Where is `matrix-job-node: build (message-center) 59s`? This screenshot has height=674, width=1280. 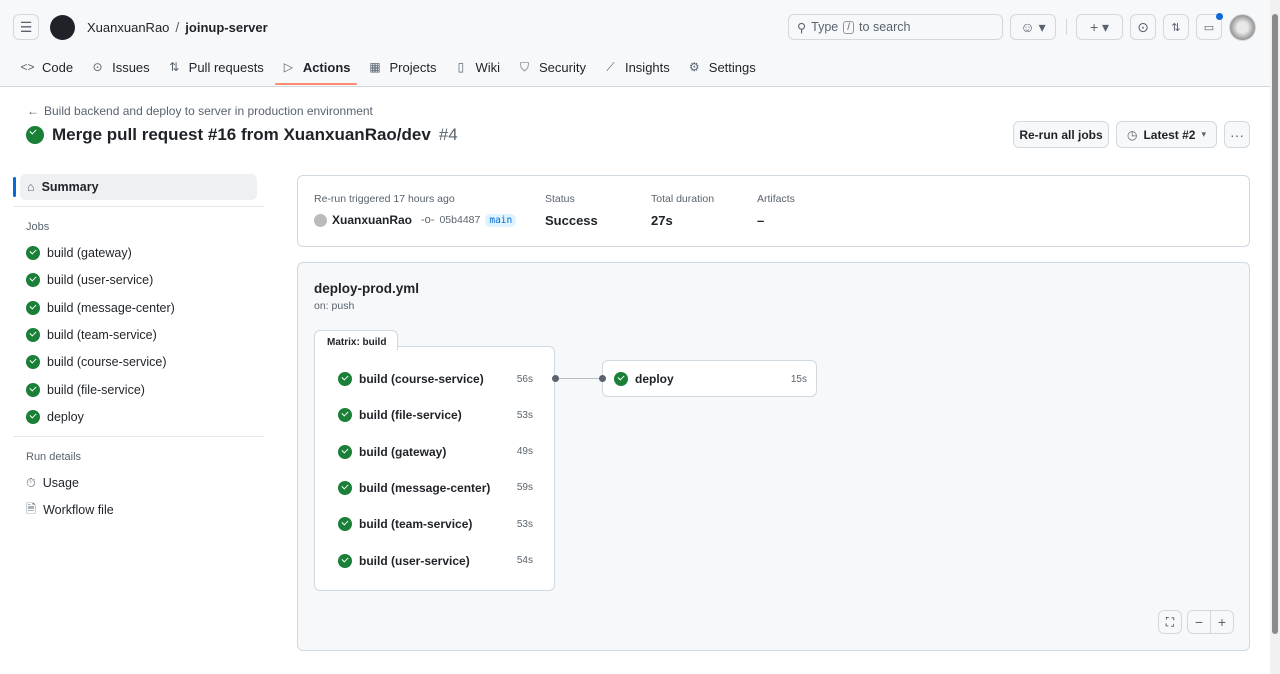
matrix-job-node: build (message-center) 59s is located at coordinates (435, 487).